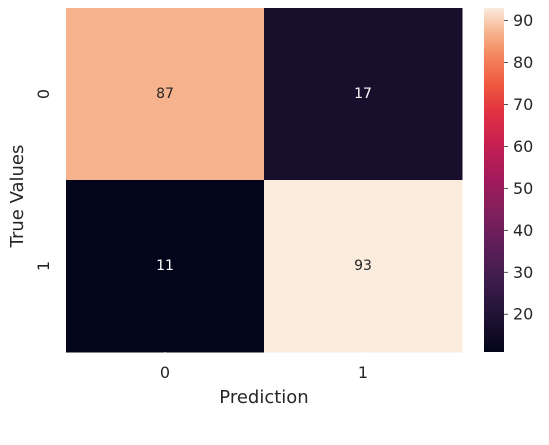 The image size is (549, 445). What do you see at coordinates (523, 62) in the screenshot?
I see `colorbar-tick-label: 80` at bounding box center [523, 62].